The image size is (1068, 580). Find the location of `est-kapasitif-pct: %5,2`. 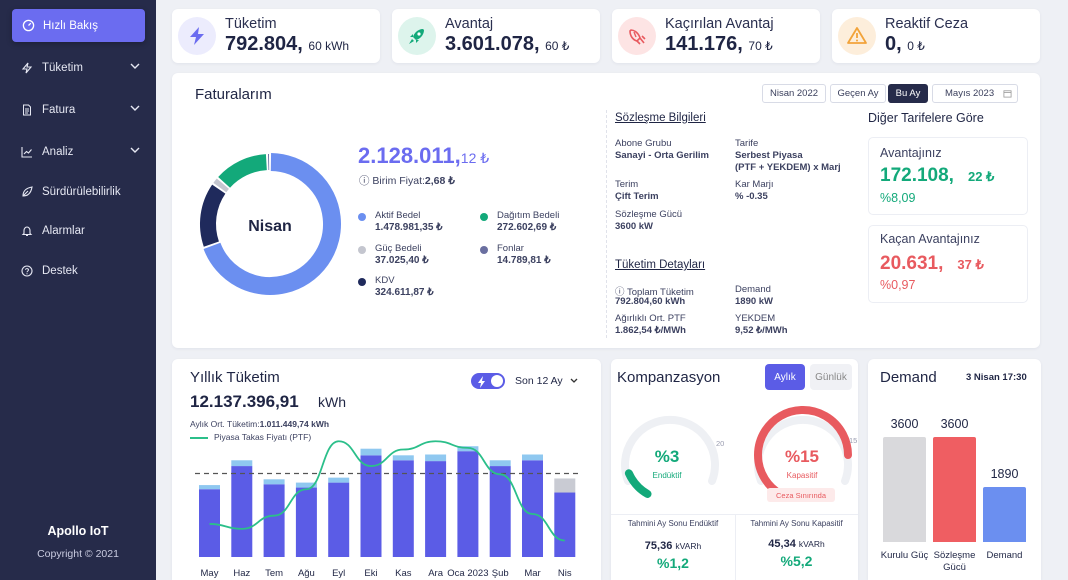

est-kapasitif-pct: %5,2 is located at coordinates (796, 561).